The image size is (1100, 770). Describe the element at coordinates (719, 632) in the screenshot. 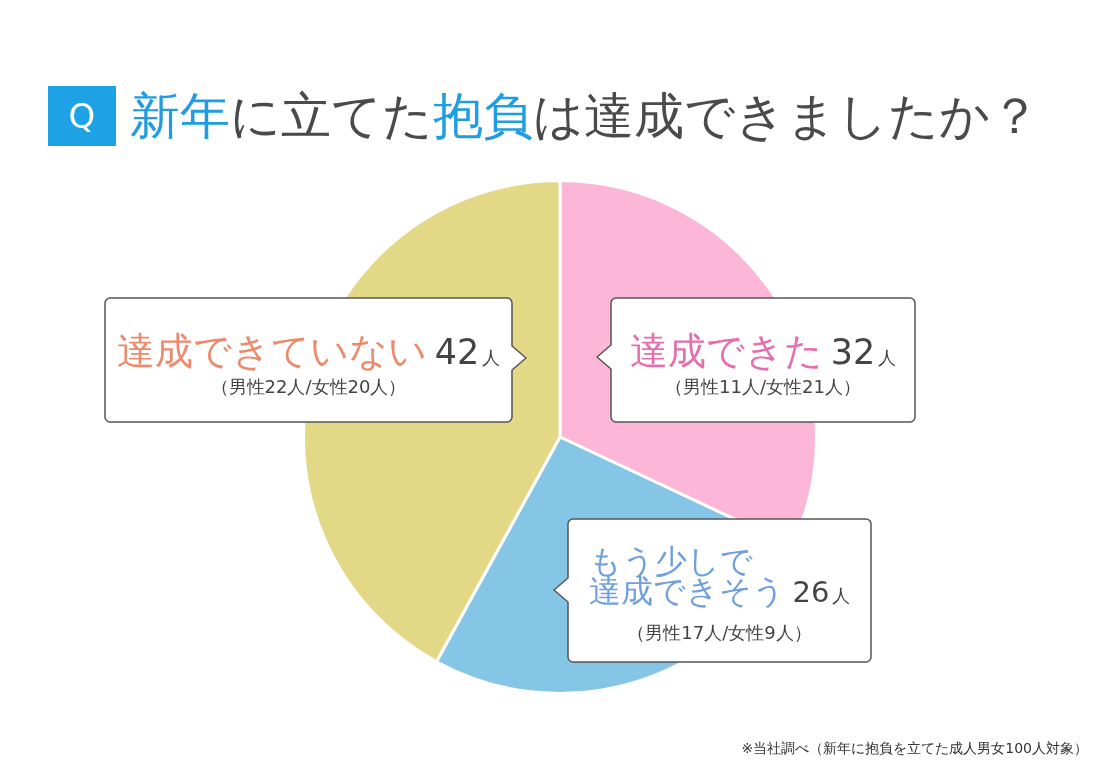

I see `text: （男性17人/女性9人）` at that location.